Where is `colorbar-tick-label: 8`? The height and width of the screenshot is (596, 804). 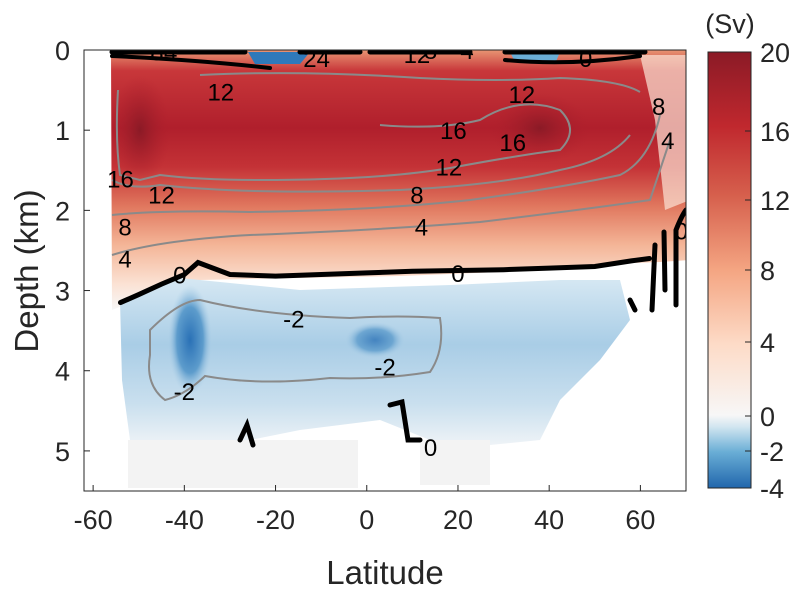
colorbar-tick-label: 8 is located at coordinates (767, 271).